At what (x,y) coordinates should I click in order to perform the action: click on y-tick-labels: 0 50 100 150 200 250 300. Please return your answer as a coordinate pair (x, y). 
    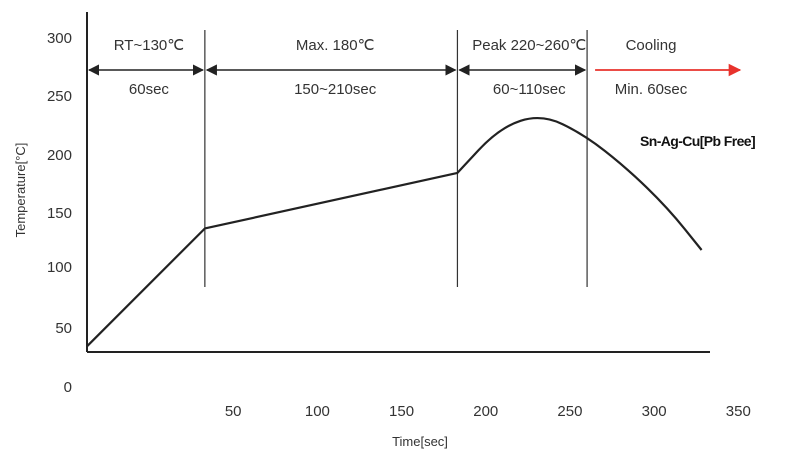
    Looking at the image, I should click on (59, 213).